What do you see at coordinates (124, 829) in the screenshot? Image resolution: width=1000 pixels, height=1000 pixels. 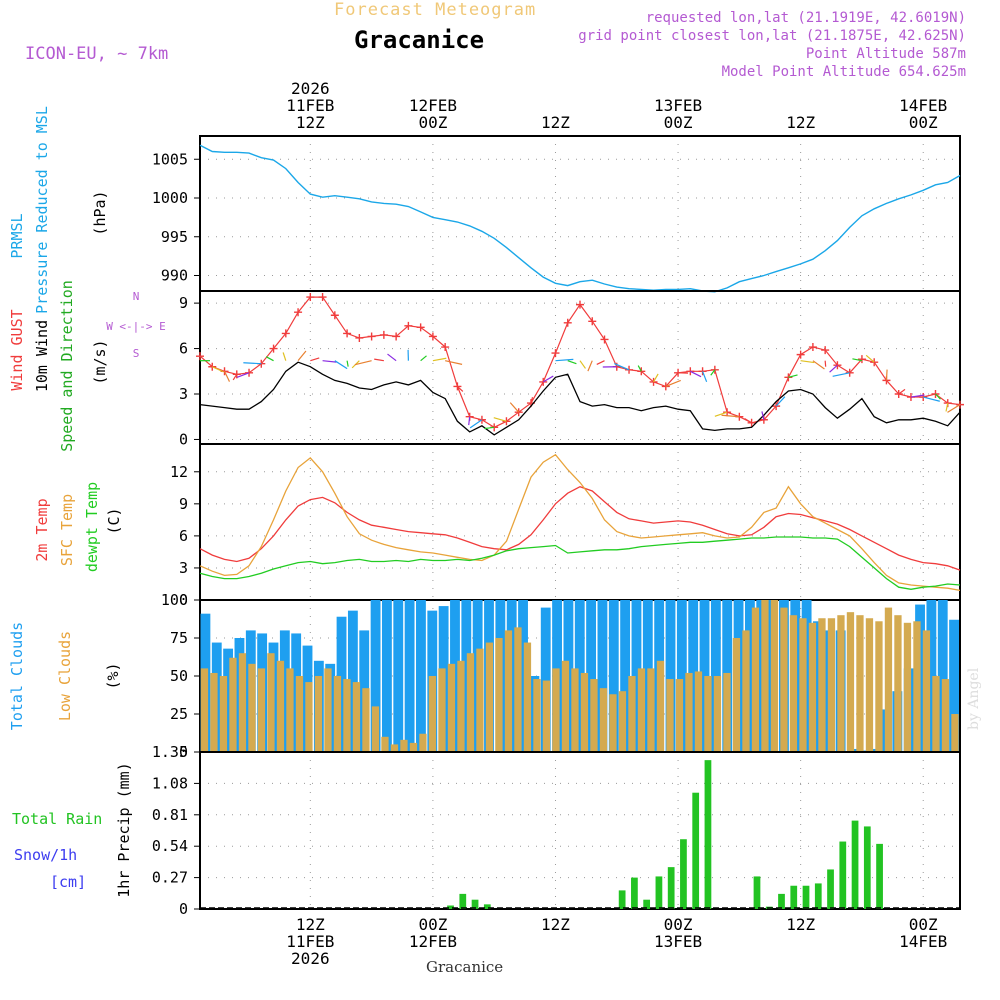 I see `precip-label-1hr: 1hr Precip (mm)` at bounding box center [124, 829].